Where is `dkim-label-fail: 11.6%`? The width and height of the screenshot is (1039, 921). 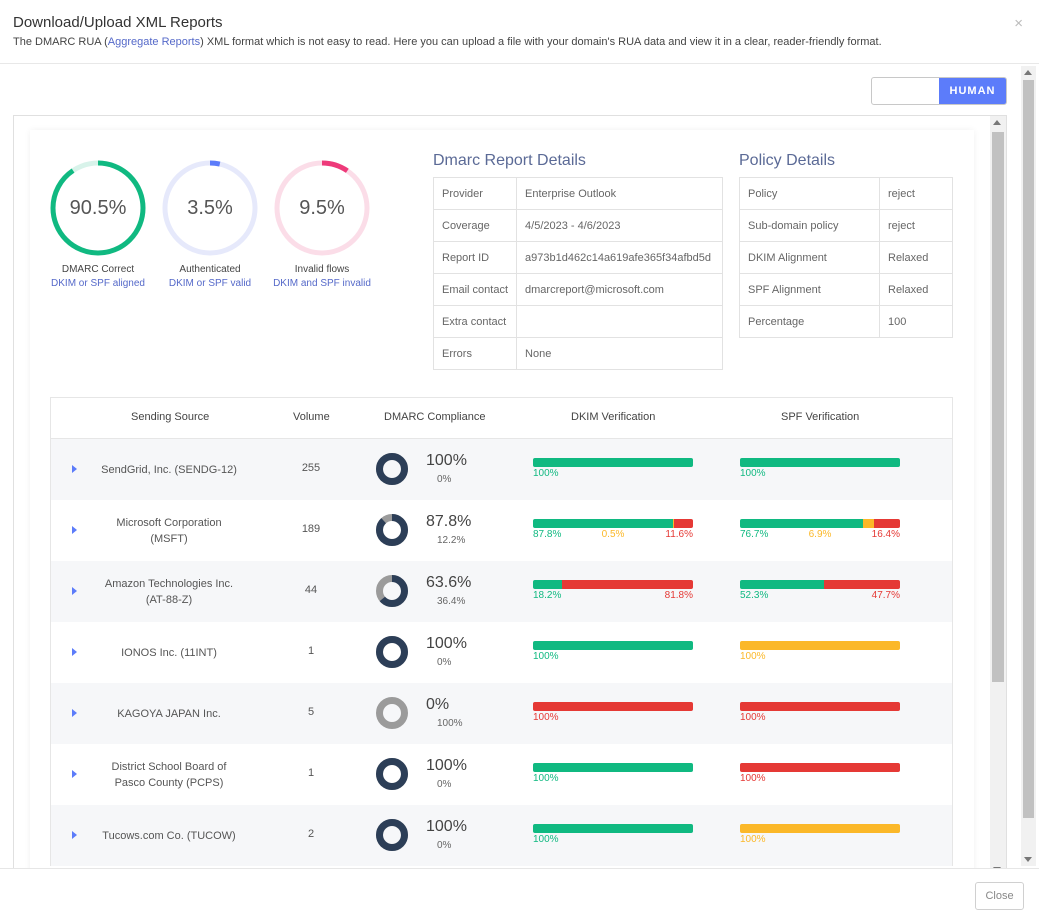 dkim-label-fail: 11.6% is located at coordinates (679, 534).